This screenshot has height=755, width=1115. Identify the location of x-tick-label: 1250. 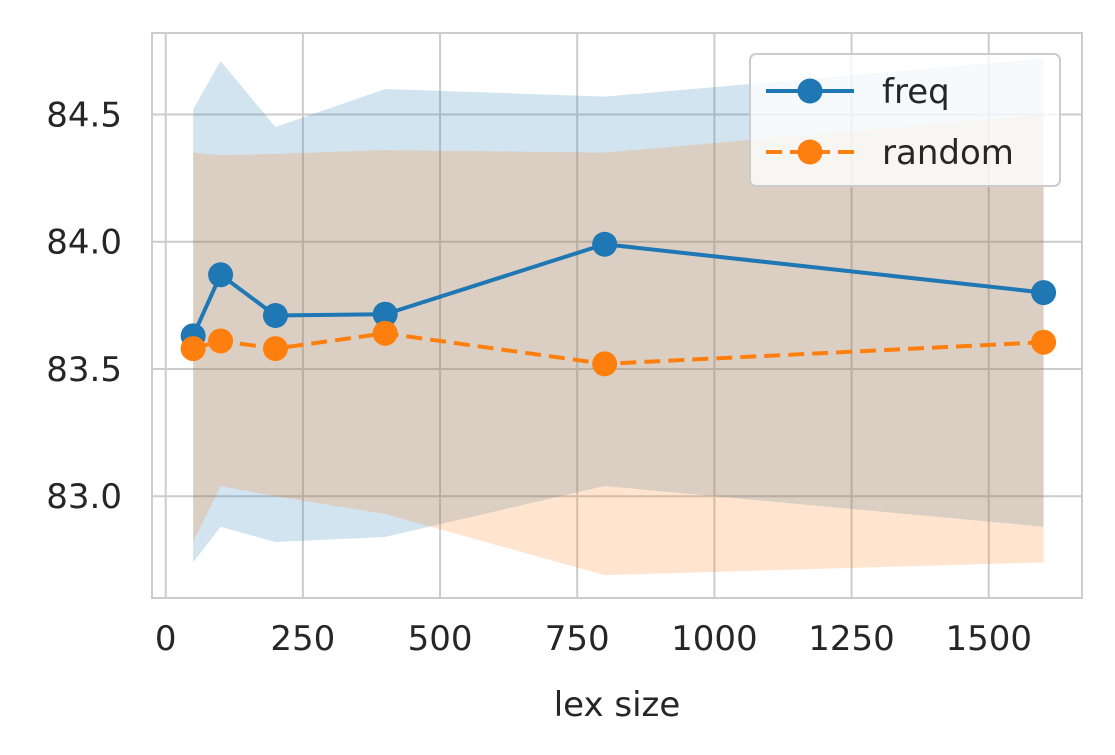
(851, 639).